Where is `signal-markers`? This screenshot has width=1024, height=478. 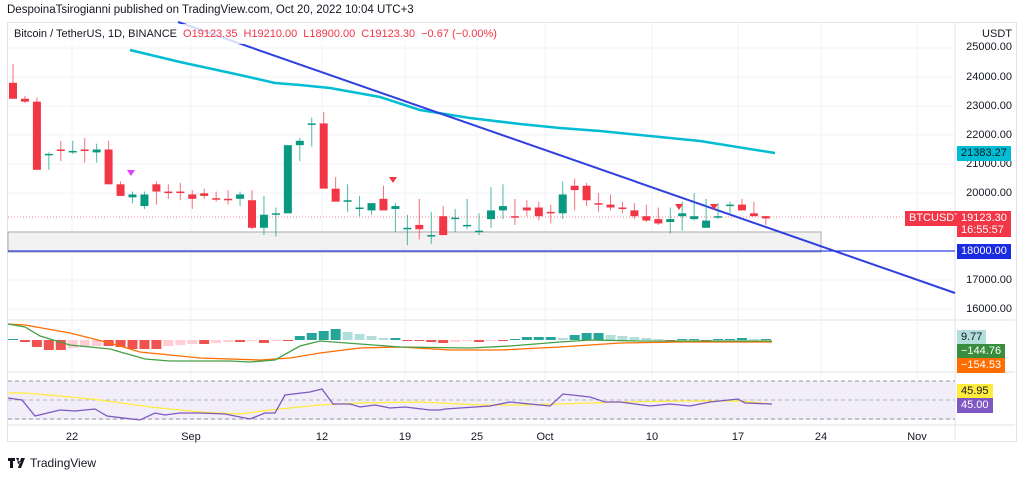
signal-markers is located at coordinates (422, 190).